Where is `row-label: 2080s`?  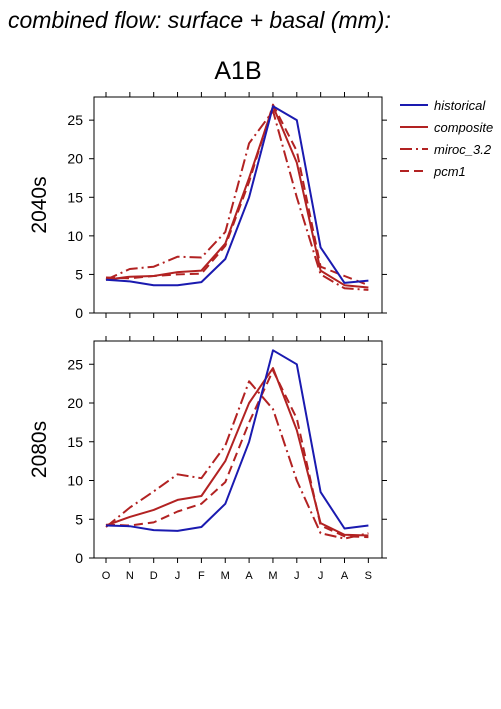 row-label: 2080s is located at coordinates (39, 449).